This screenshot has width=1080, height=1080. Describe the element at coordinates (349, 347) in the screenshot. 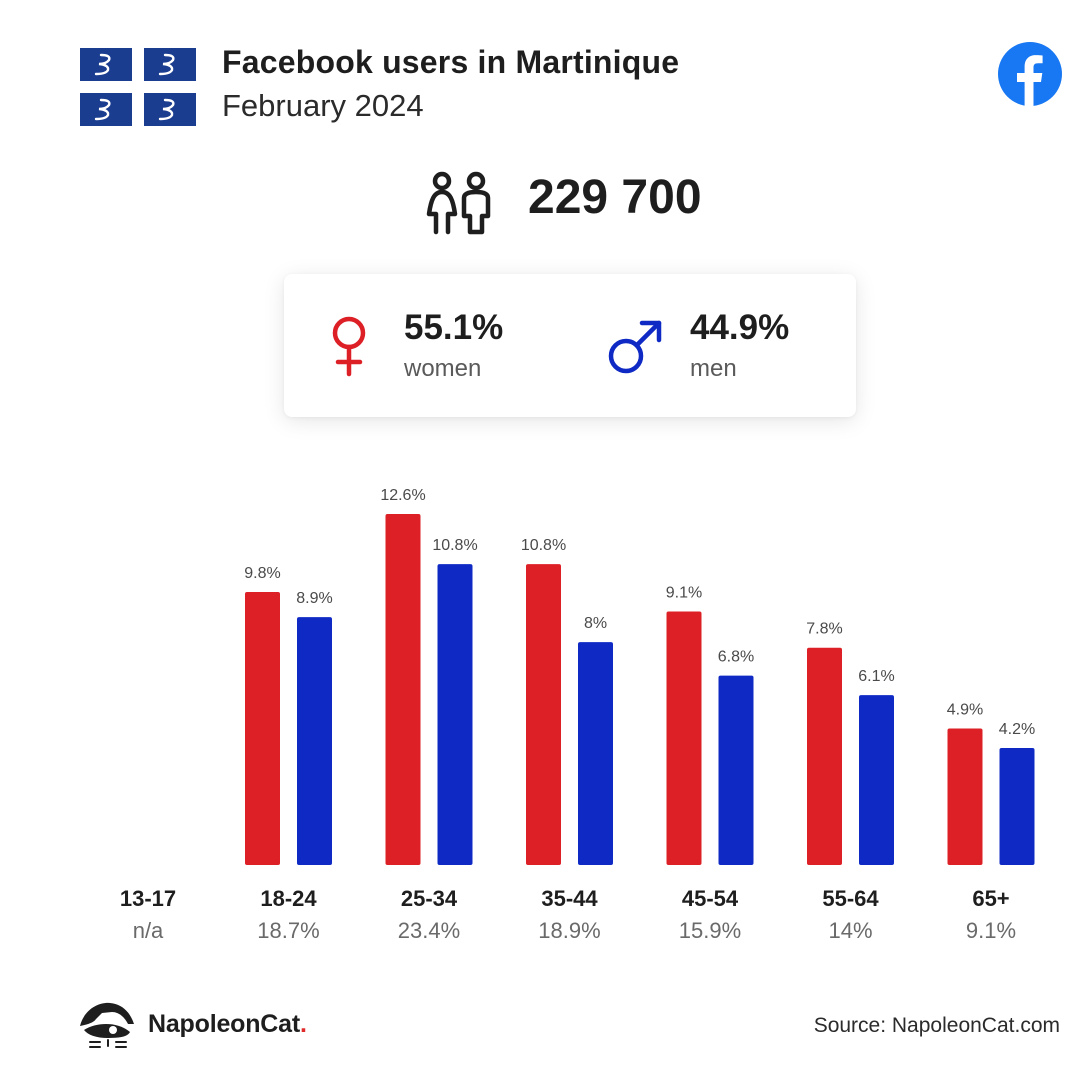

I see `venus-icon` at that location.